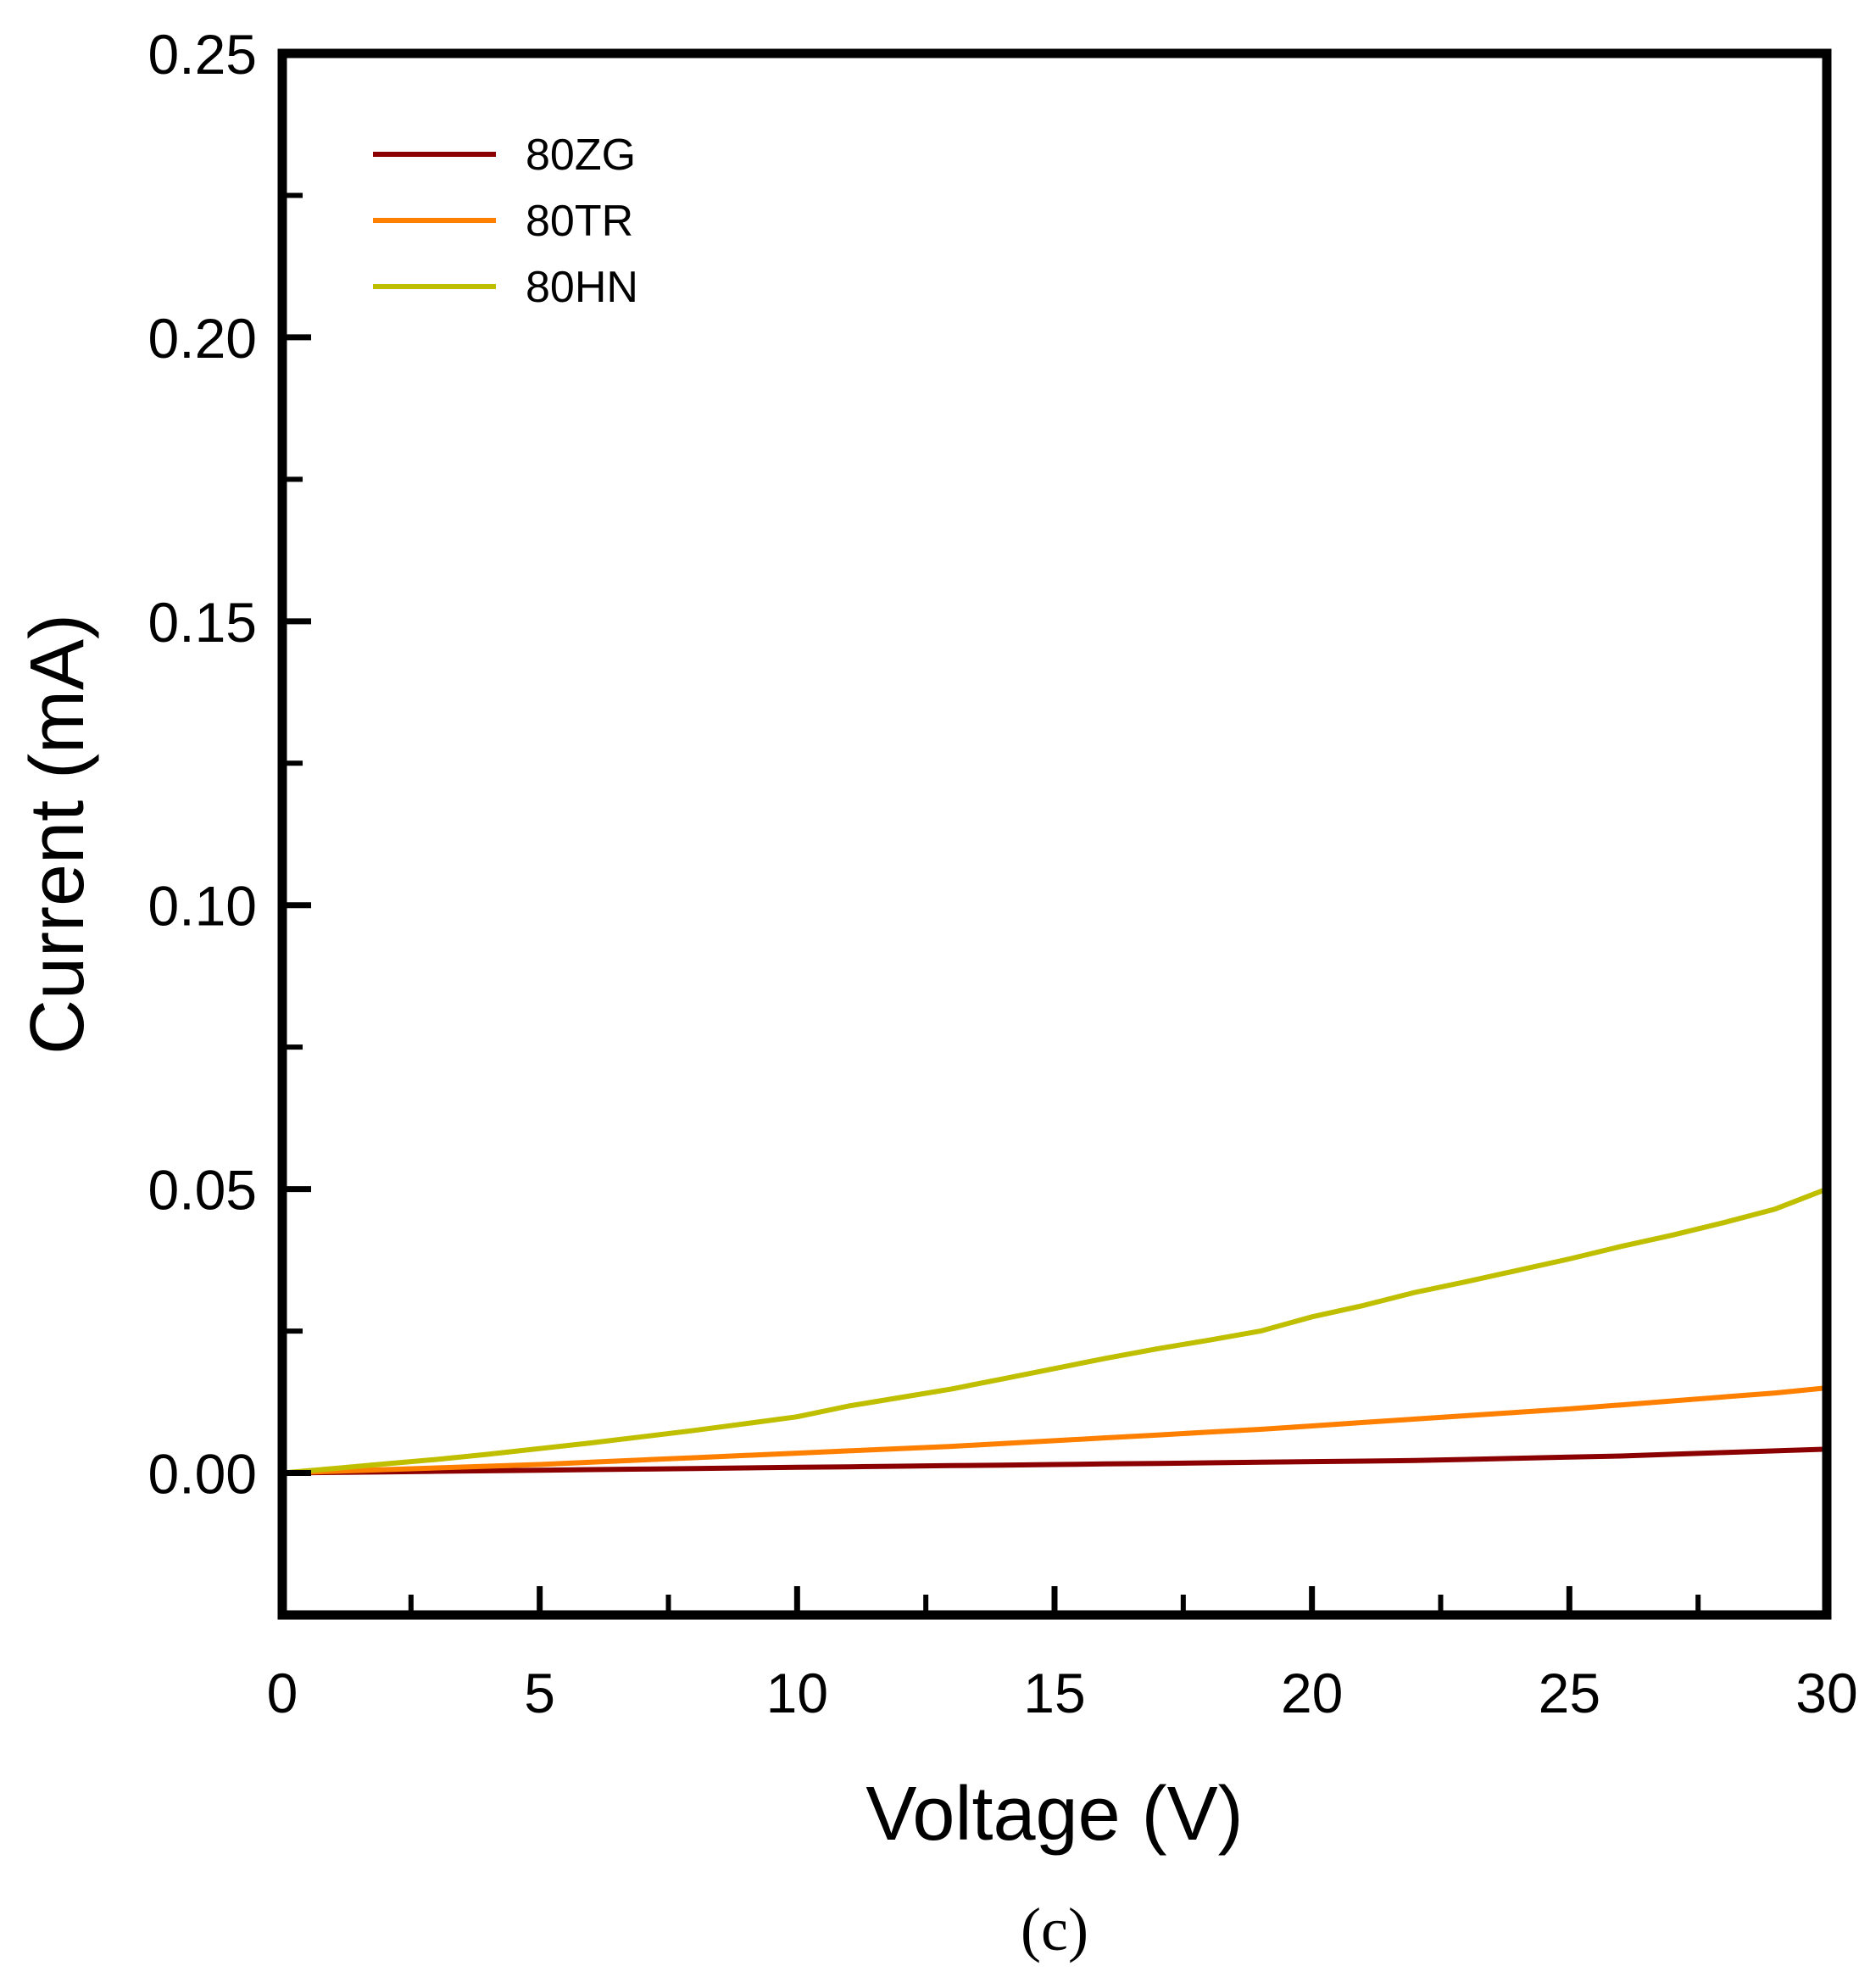 The image size is (1859, 1988). What do you see at coordinates (1054, 1929) in the screenshot?
I see `figure-caption: (c)` at bounding box center [1054, 1929].